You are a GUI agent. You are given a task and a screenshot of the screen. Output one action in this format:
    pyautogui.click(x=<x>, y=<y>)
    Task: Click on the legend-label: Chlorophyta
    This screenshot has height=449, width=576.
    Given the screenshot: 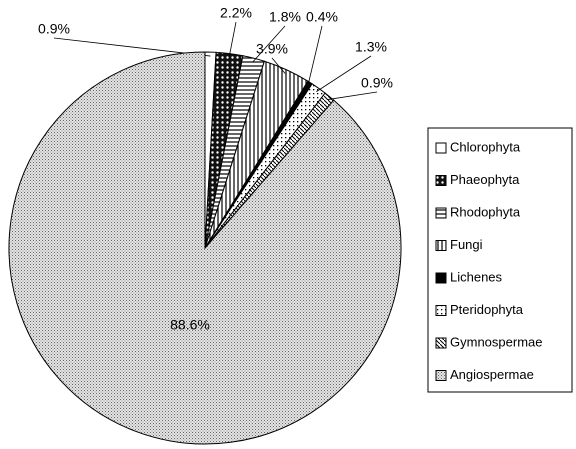 What is the action you would take?
    pyautogui.click(x=485, y=146)
    